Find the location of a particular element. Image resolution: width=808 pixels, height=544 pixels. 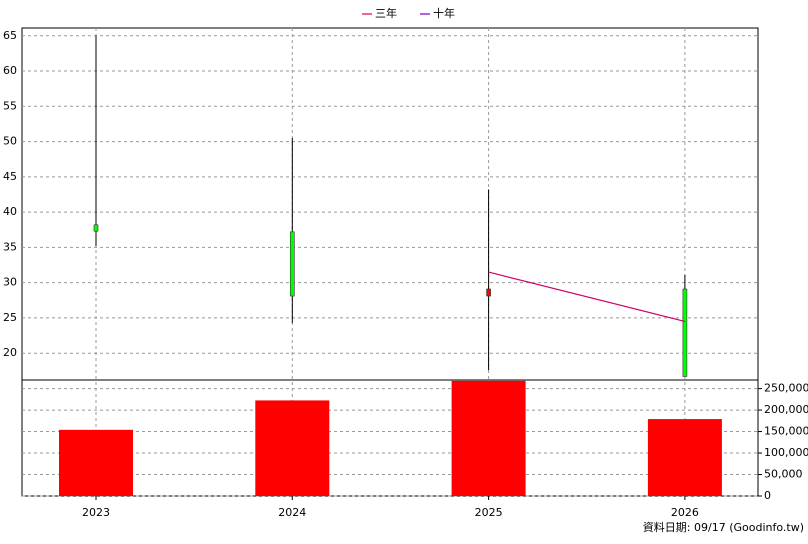

y-tick-label: 25 is located at coordinates (10, 317).